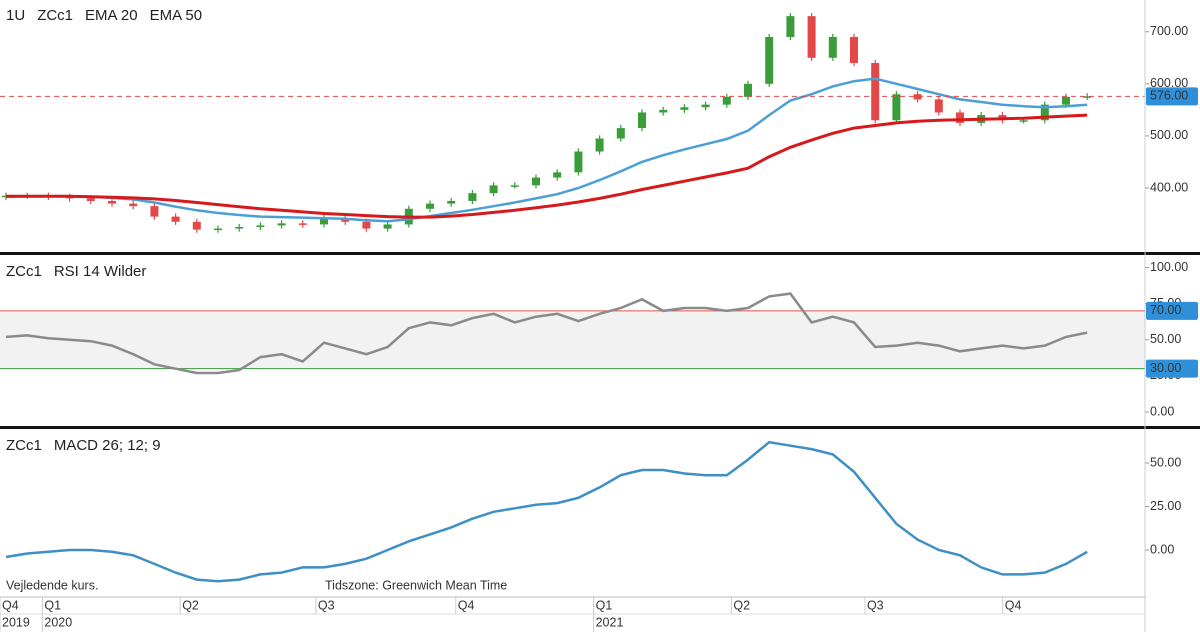 This screenshot has width=1200, height=632. I want to click on indicator-line, so click(546, 333).